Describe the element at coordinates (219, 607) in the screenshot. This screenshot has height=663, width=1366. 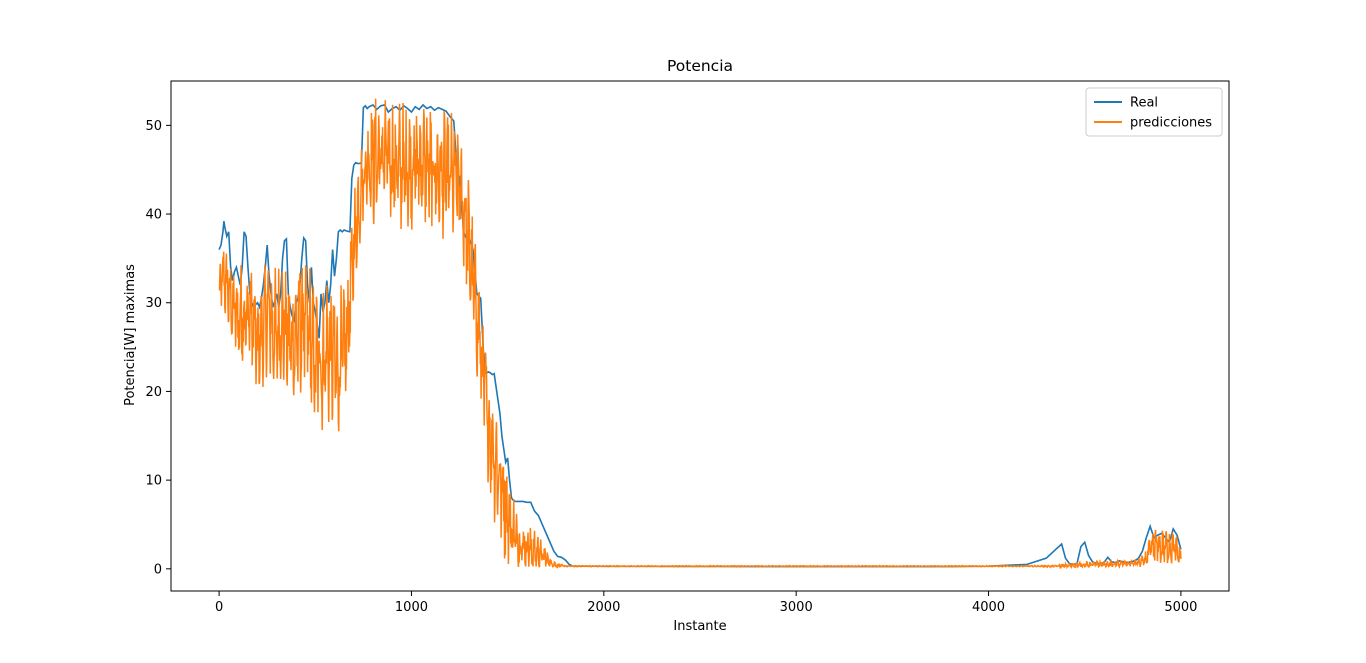
I see `x-tick-label: 0` at that location.